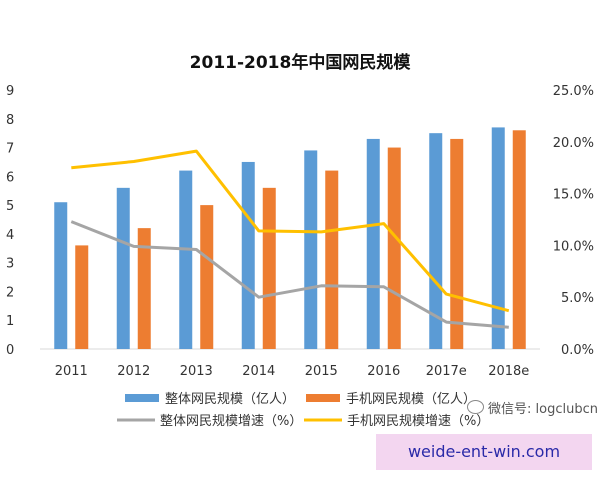 The image size is (600, 480). I want to click on y-left-tick-label: 2, so click(10, 292).